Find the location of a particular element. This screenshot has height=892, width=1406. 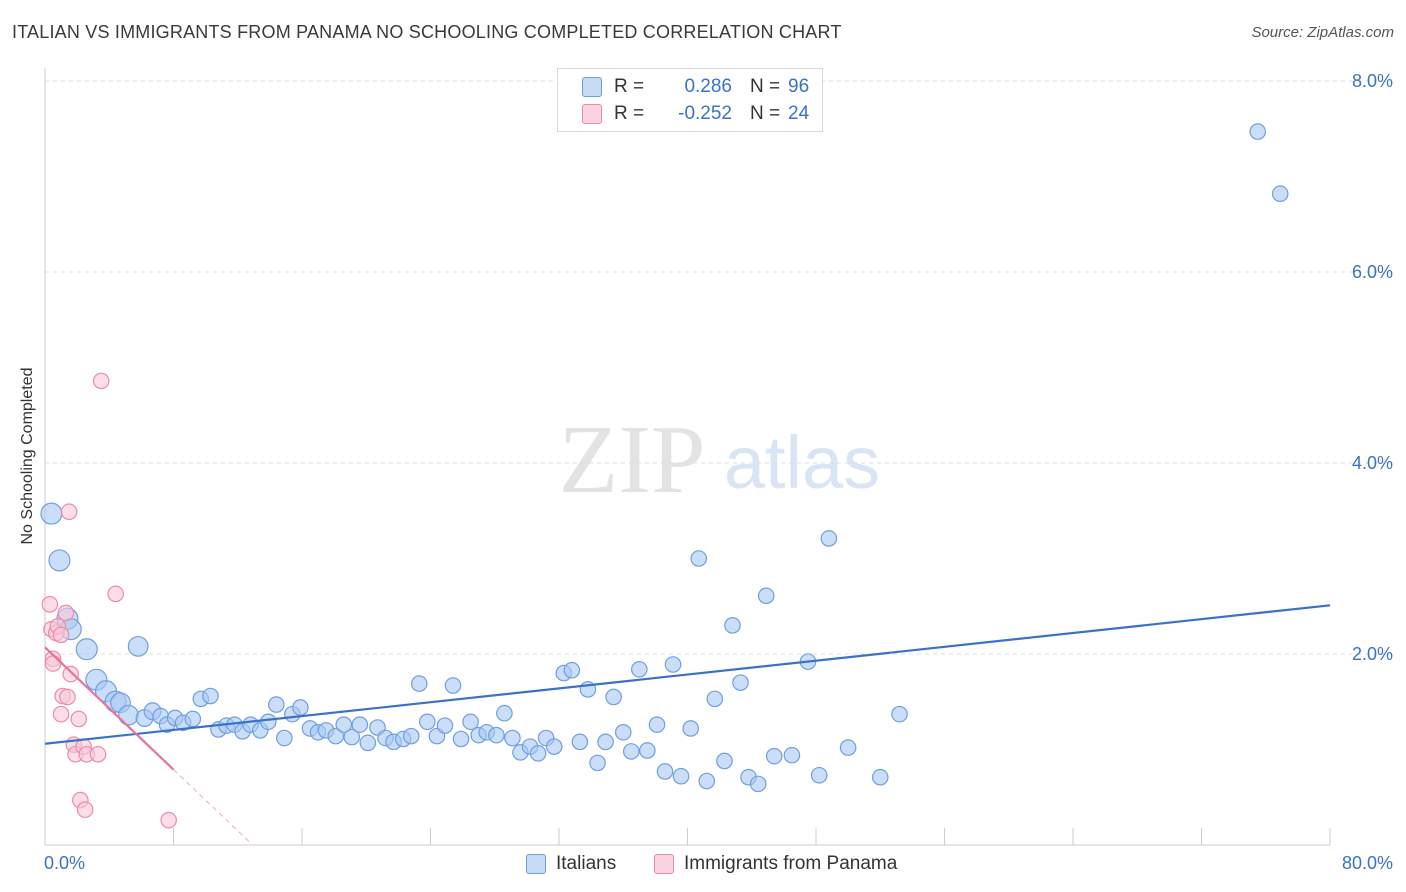

panama-trend-line is located at coordinates (109, 708).